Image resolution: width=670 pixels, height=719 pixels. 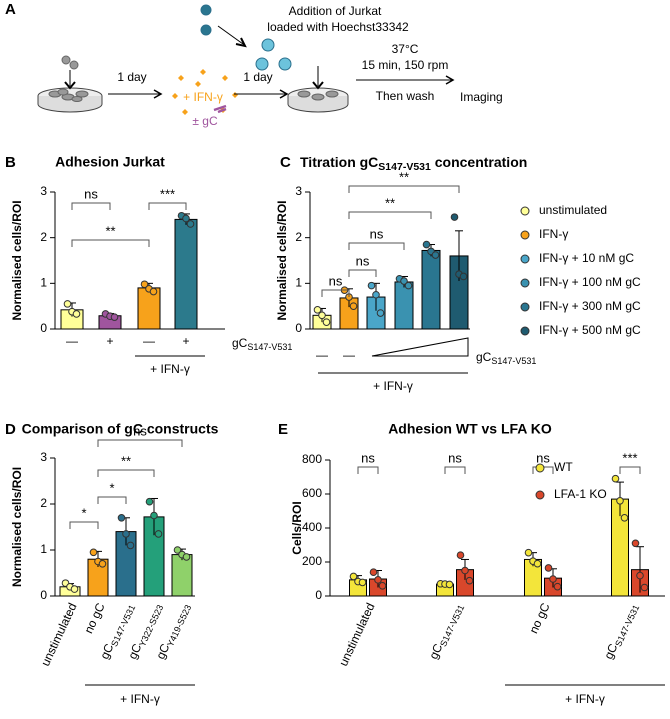 I want to click on chart-title: Adhesion WT vs LFA KO, so click(x=470, y=429).